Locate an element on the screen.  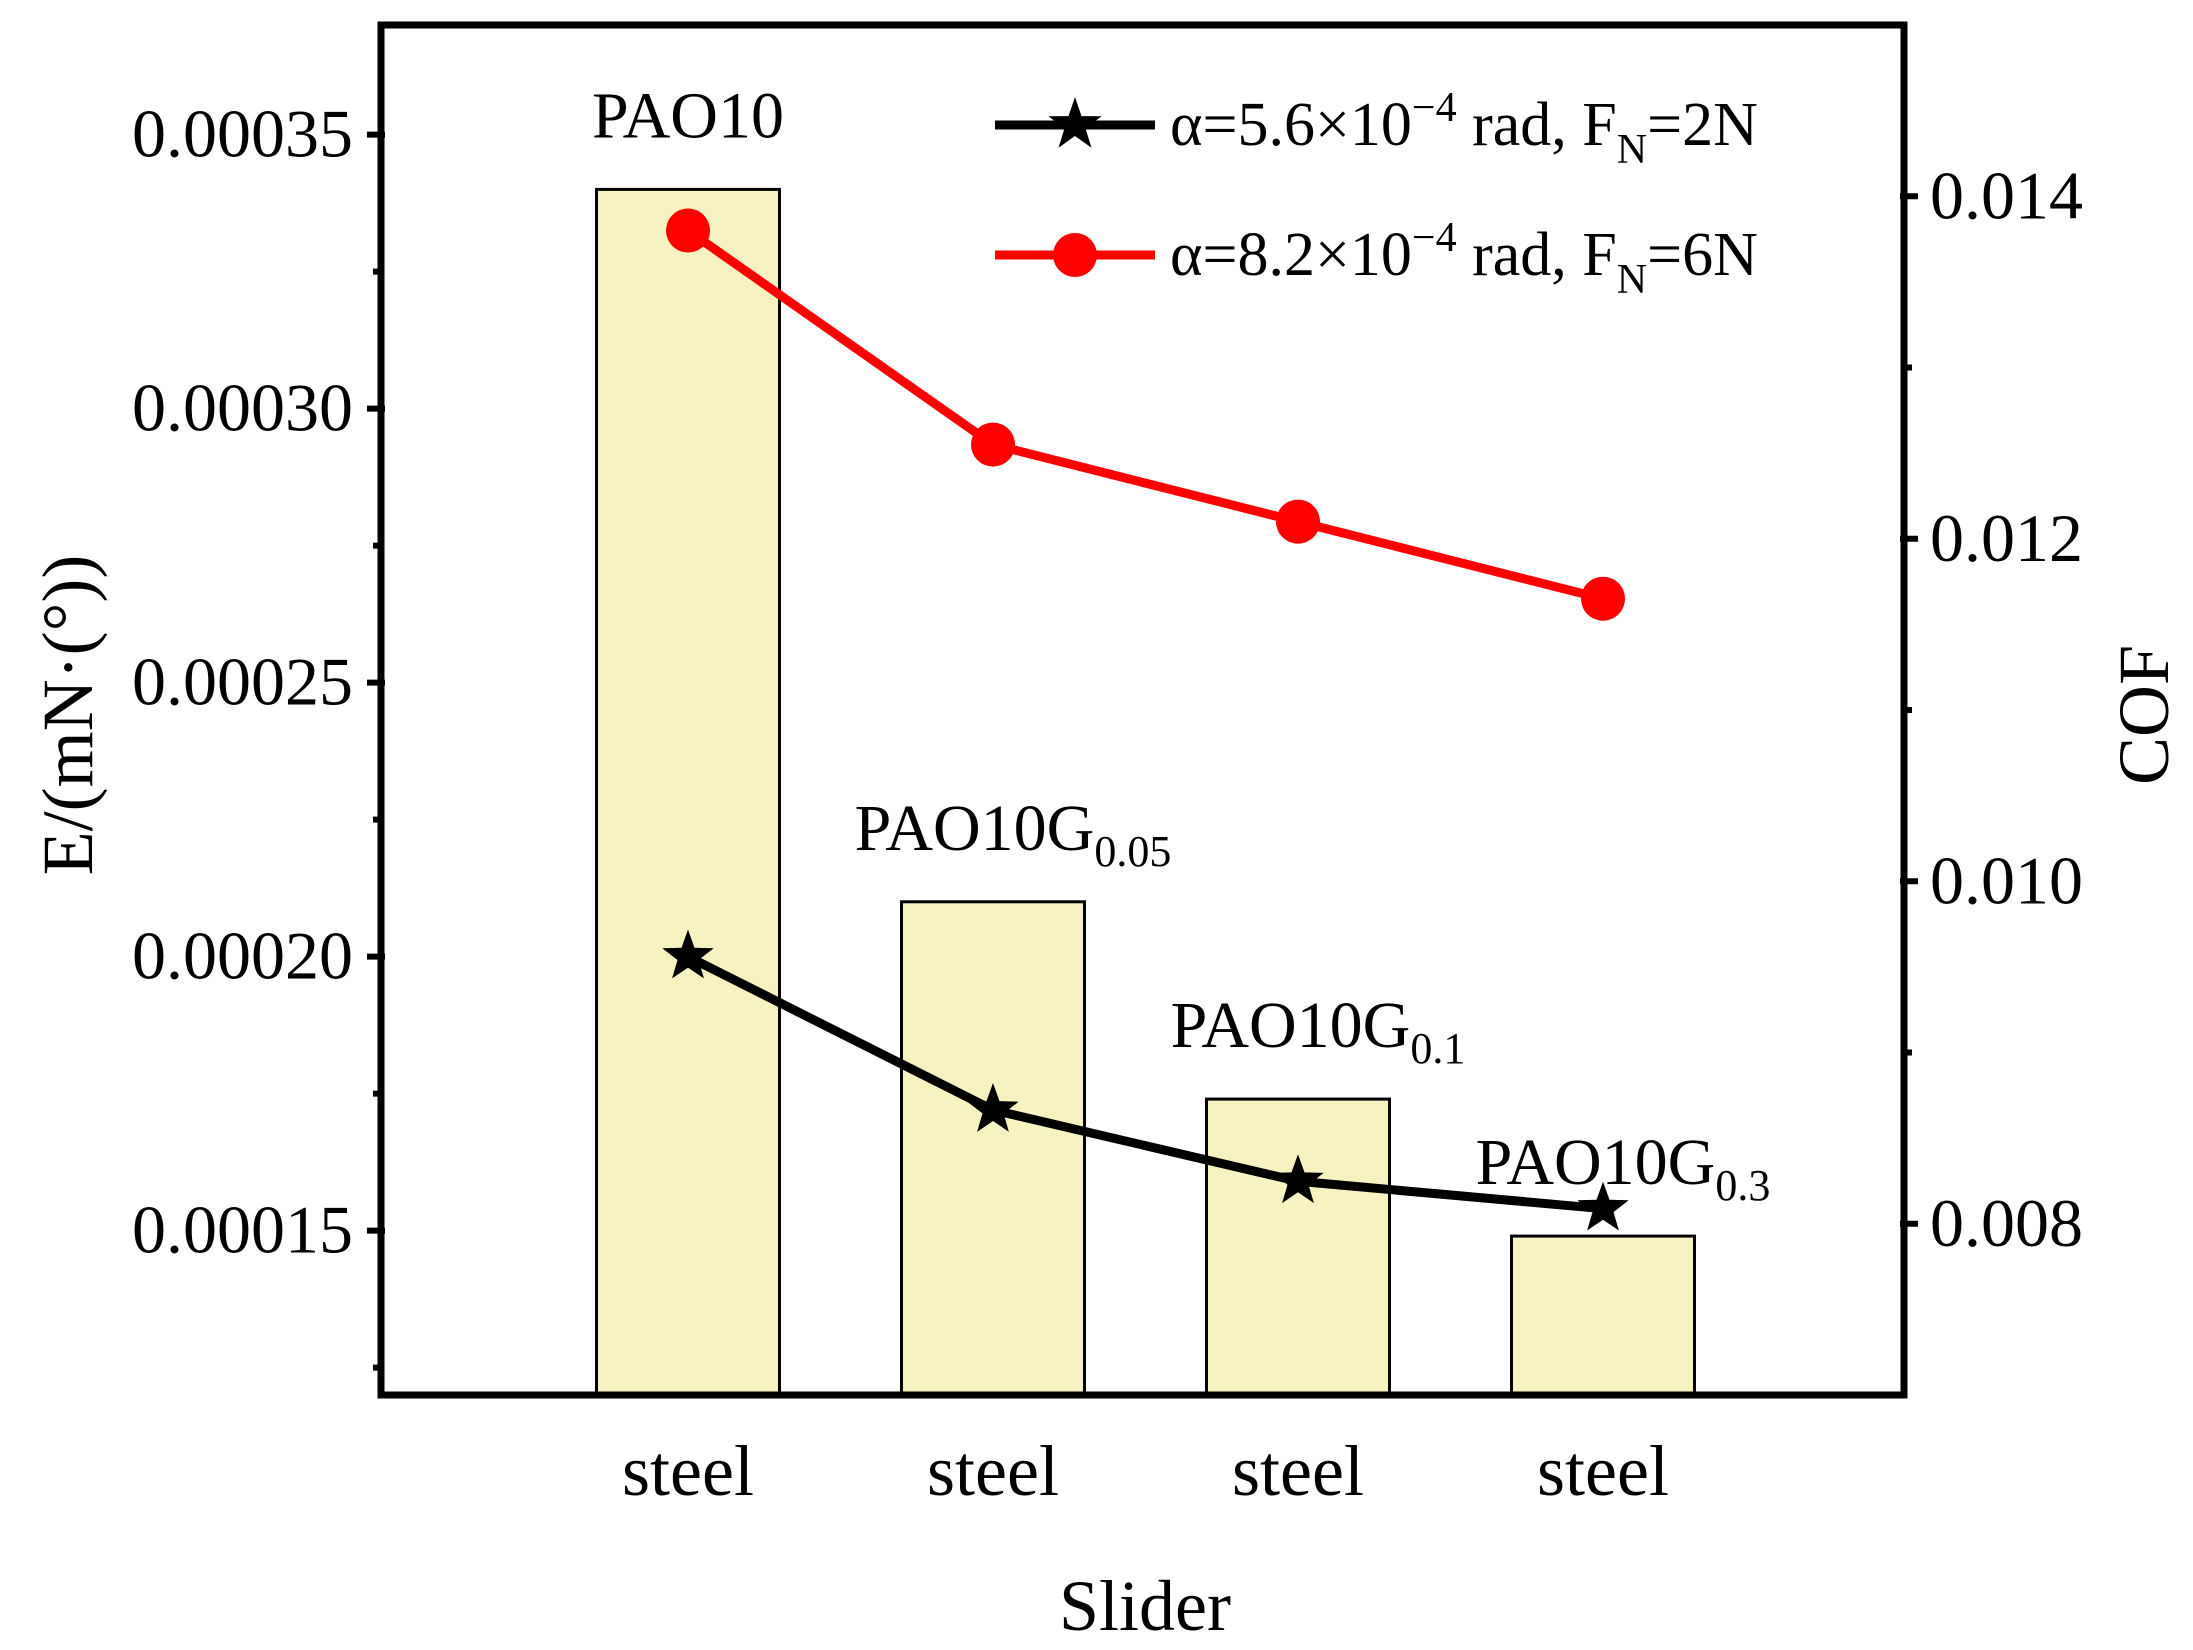
right-y-axis-title: COF is located at coordinates (2144, 715).